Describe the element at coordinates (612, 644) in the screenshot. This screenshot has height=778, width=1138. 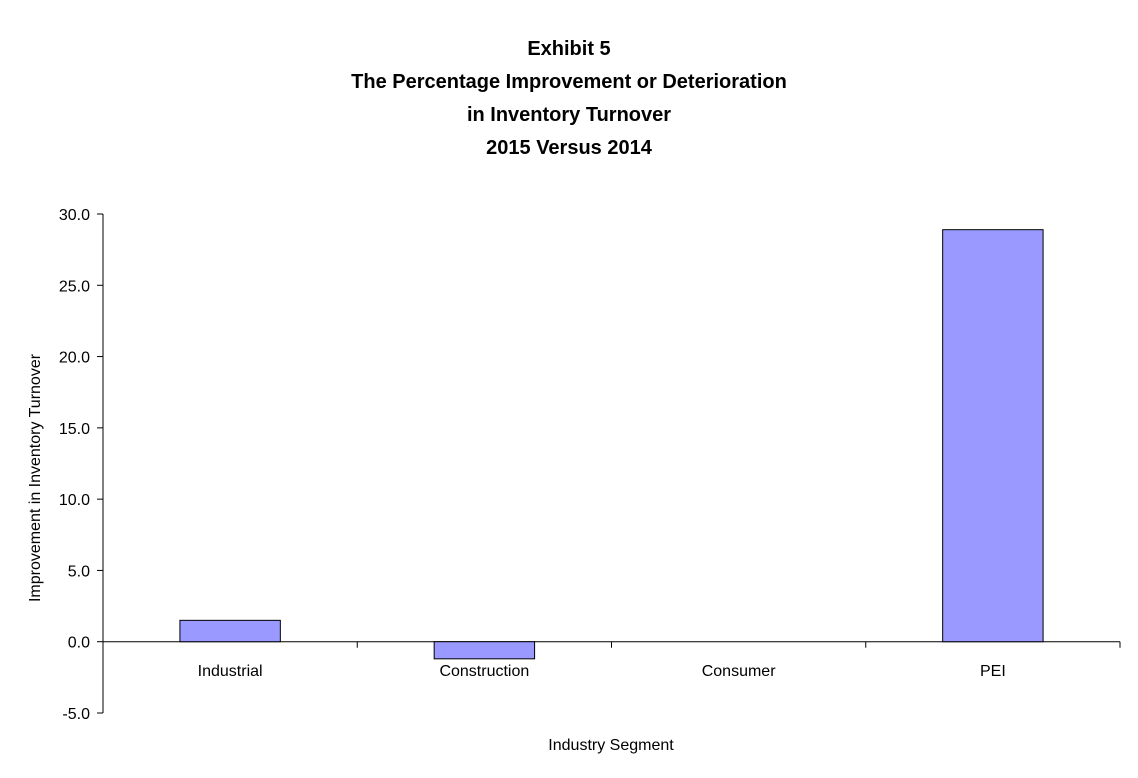
I see `x-axis` at that location.